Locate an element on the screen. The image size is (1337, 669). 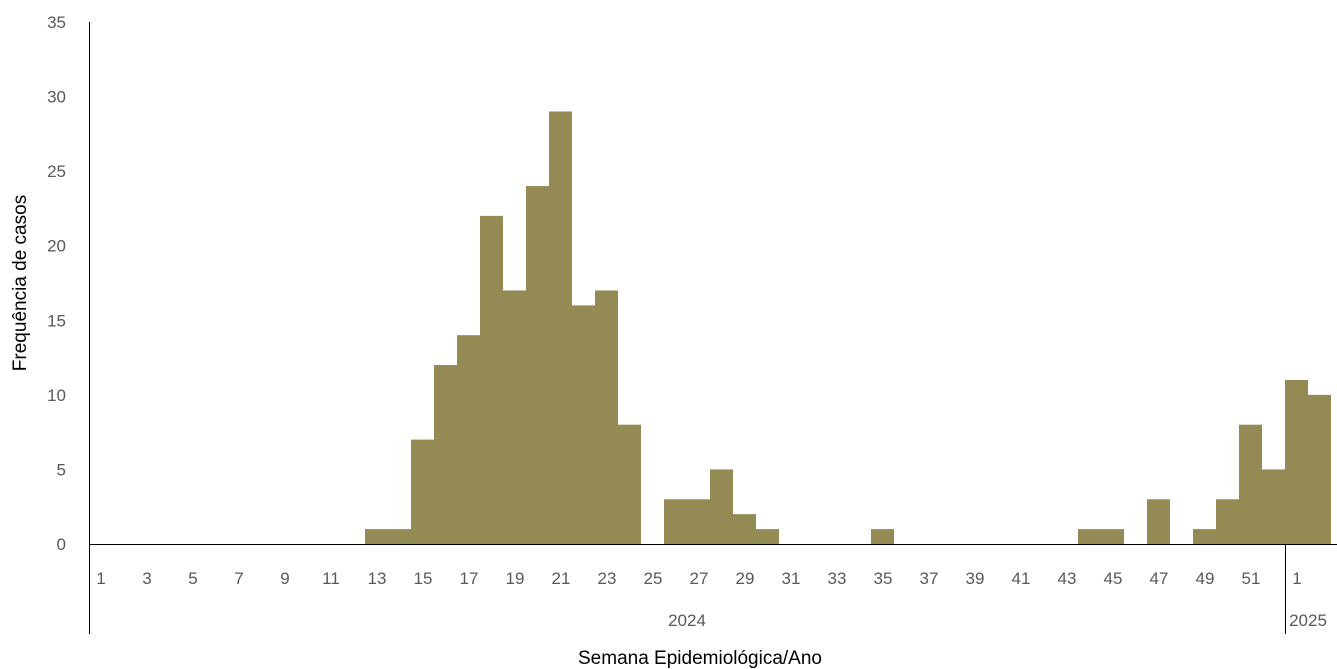
x-tick-label: 51 is located at coordinates (1251, 578).